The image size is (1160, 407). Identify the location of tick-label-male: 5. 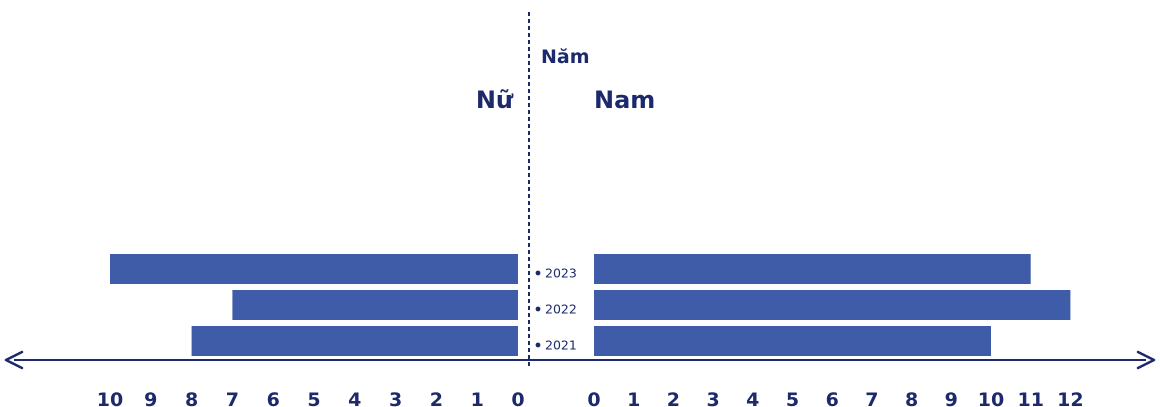
(792, 398).